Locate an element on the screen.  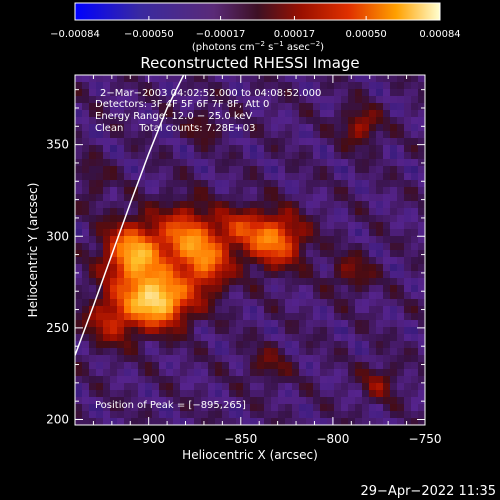
colorbar-tick-label: 0.00017 is located at coordinates (294, 34).